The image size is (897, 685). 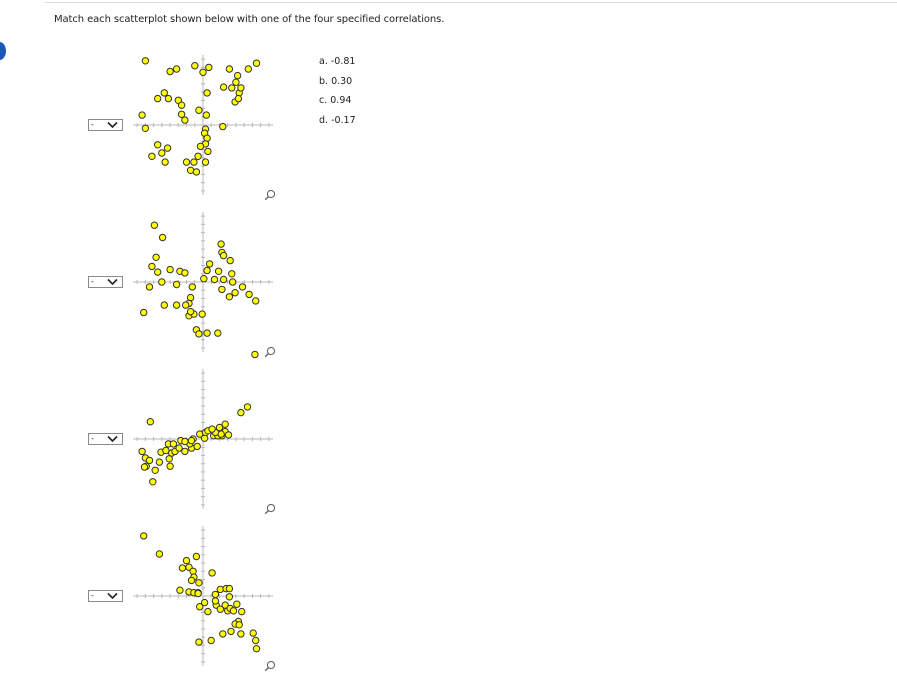 What do you see at coordinates (336, 81) in the screenshot?
I see `option-b: b. 0.30` at bounding box center [336, 81].